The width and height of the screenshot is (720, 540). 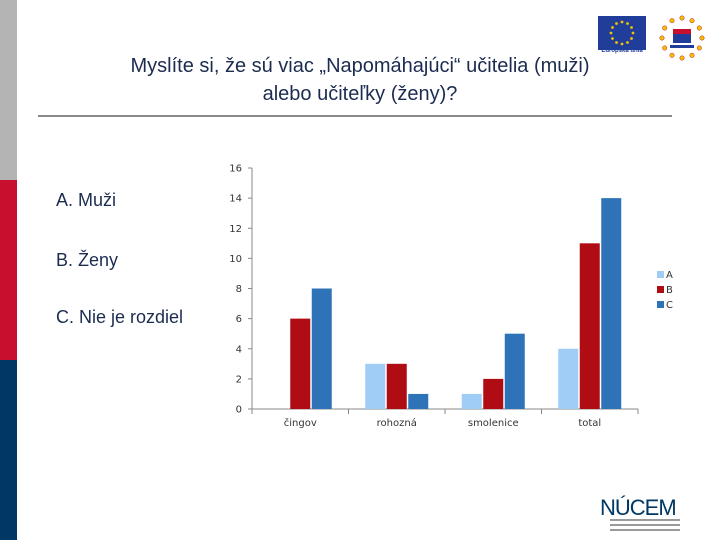 What do you see at coordinates (235, 229) in the screenshot?
I see `y-tick-label: 12` at bounding box center [235, 229].